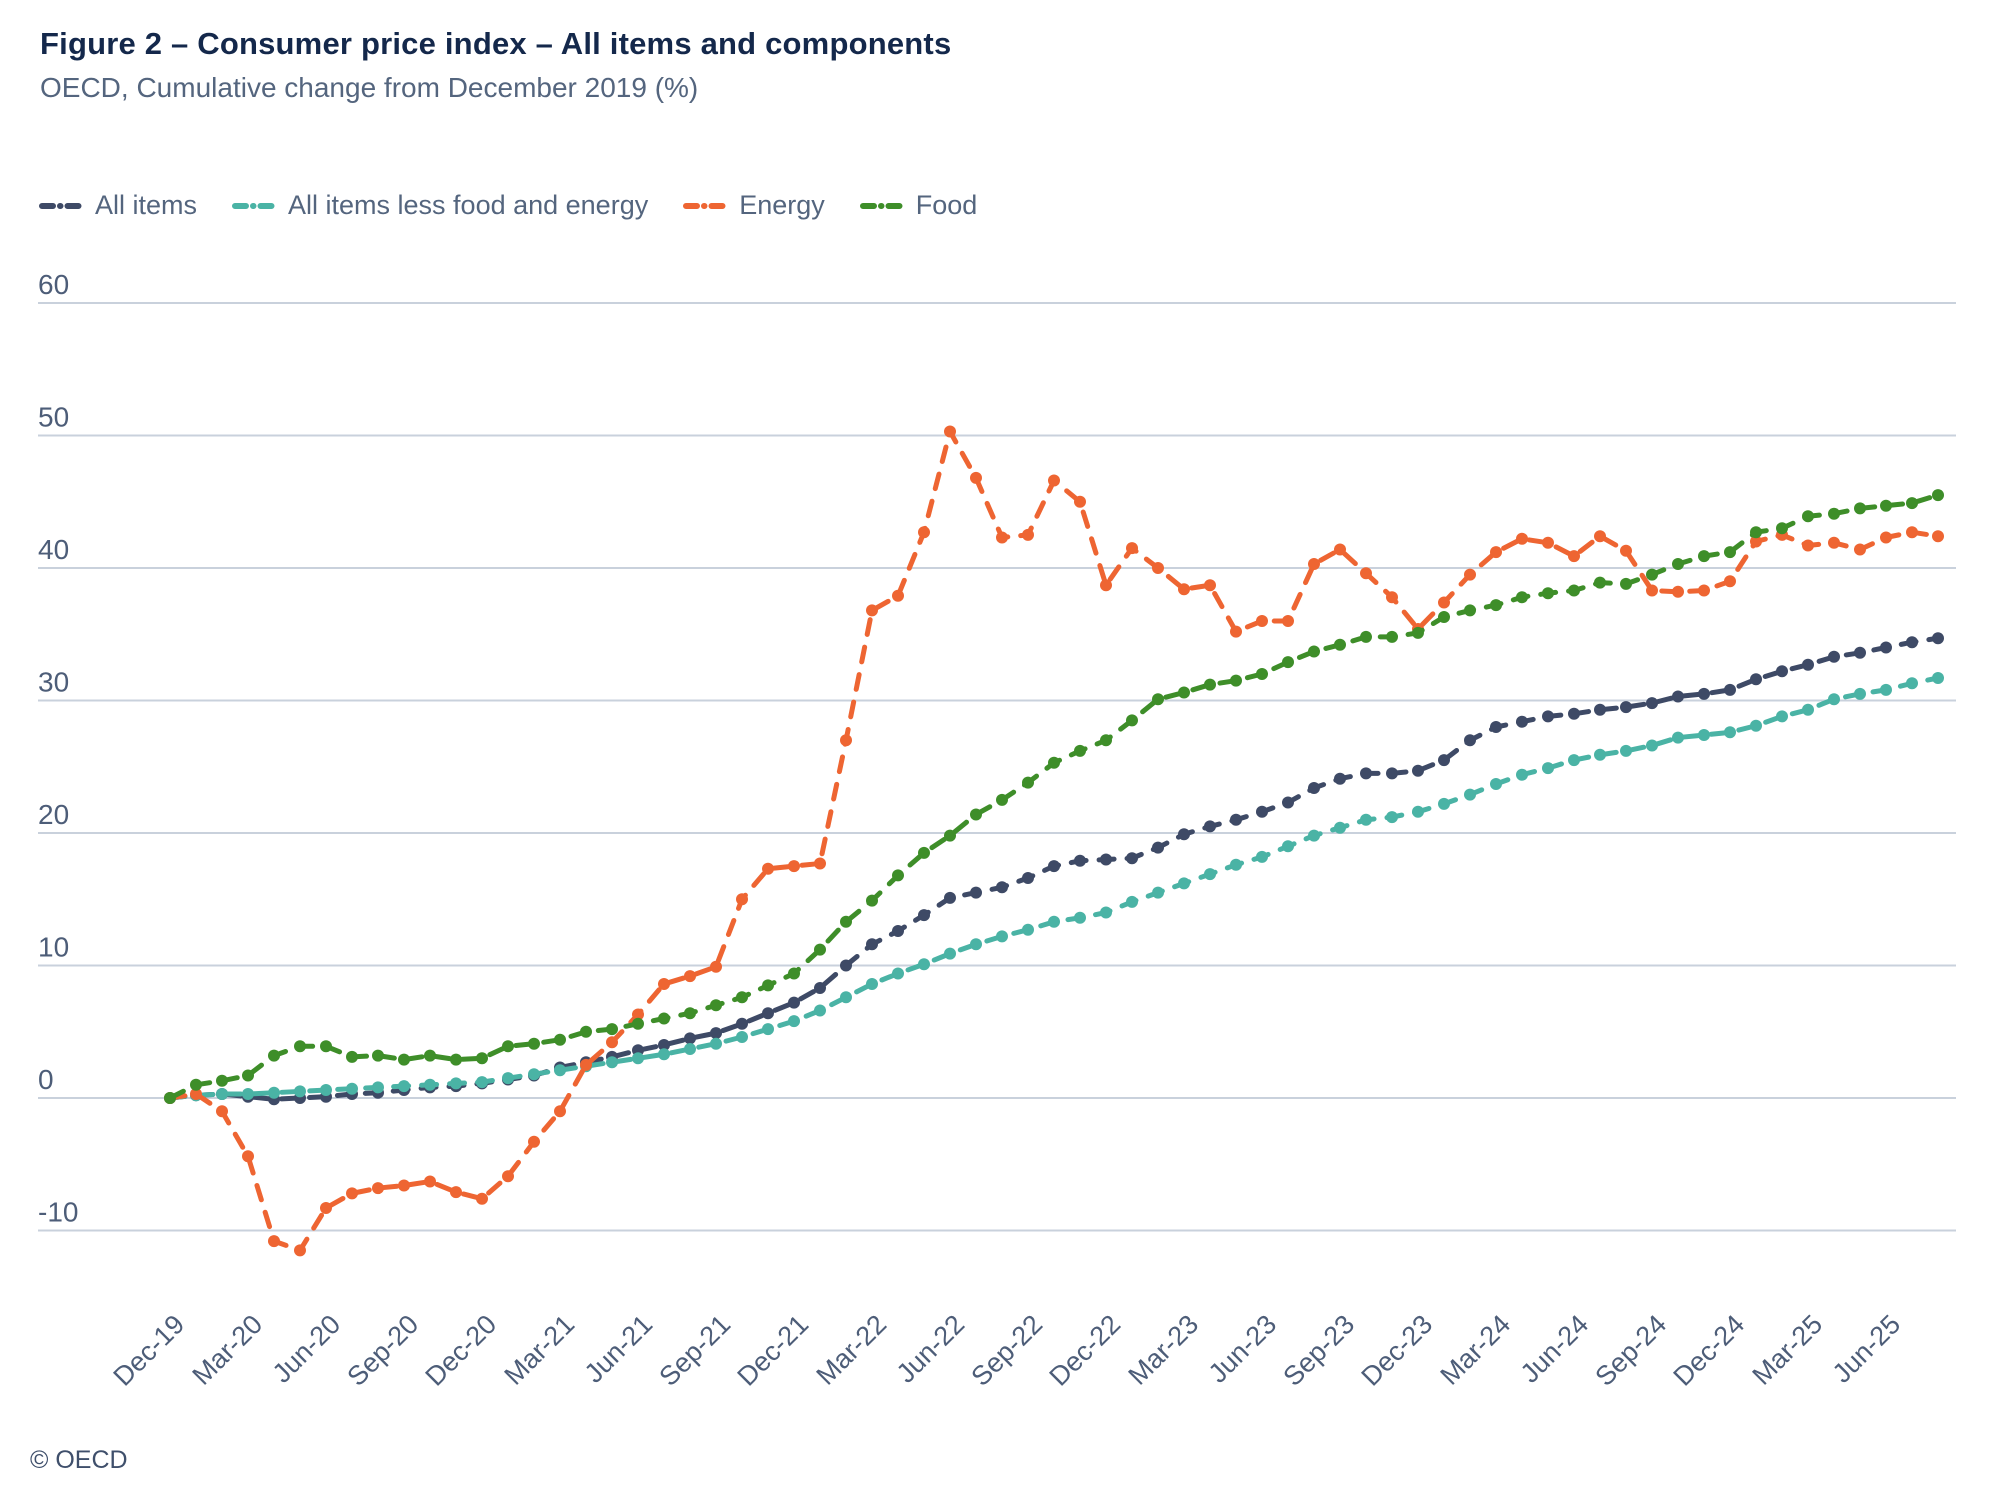  Describe the element at coordinates (148, 1350) in the screenshot. I see `x-axis-tick-label: Dec-19` at that location.